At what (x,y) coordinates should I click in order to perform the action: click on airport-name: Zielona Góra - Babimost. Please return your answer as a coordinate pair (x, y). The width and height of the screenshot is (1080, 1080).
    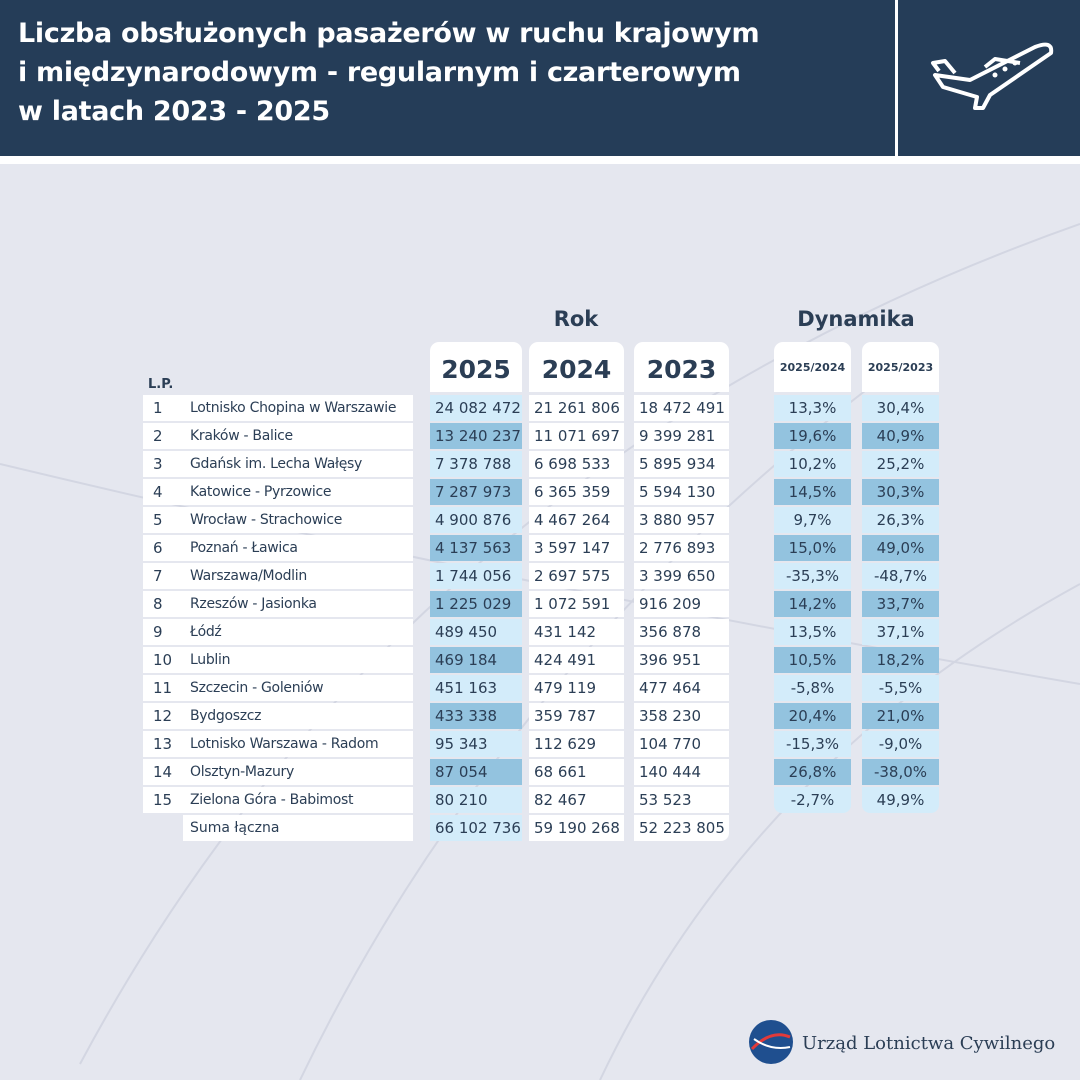
    Looking at the image, I should click on (298, 800).